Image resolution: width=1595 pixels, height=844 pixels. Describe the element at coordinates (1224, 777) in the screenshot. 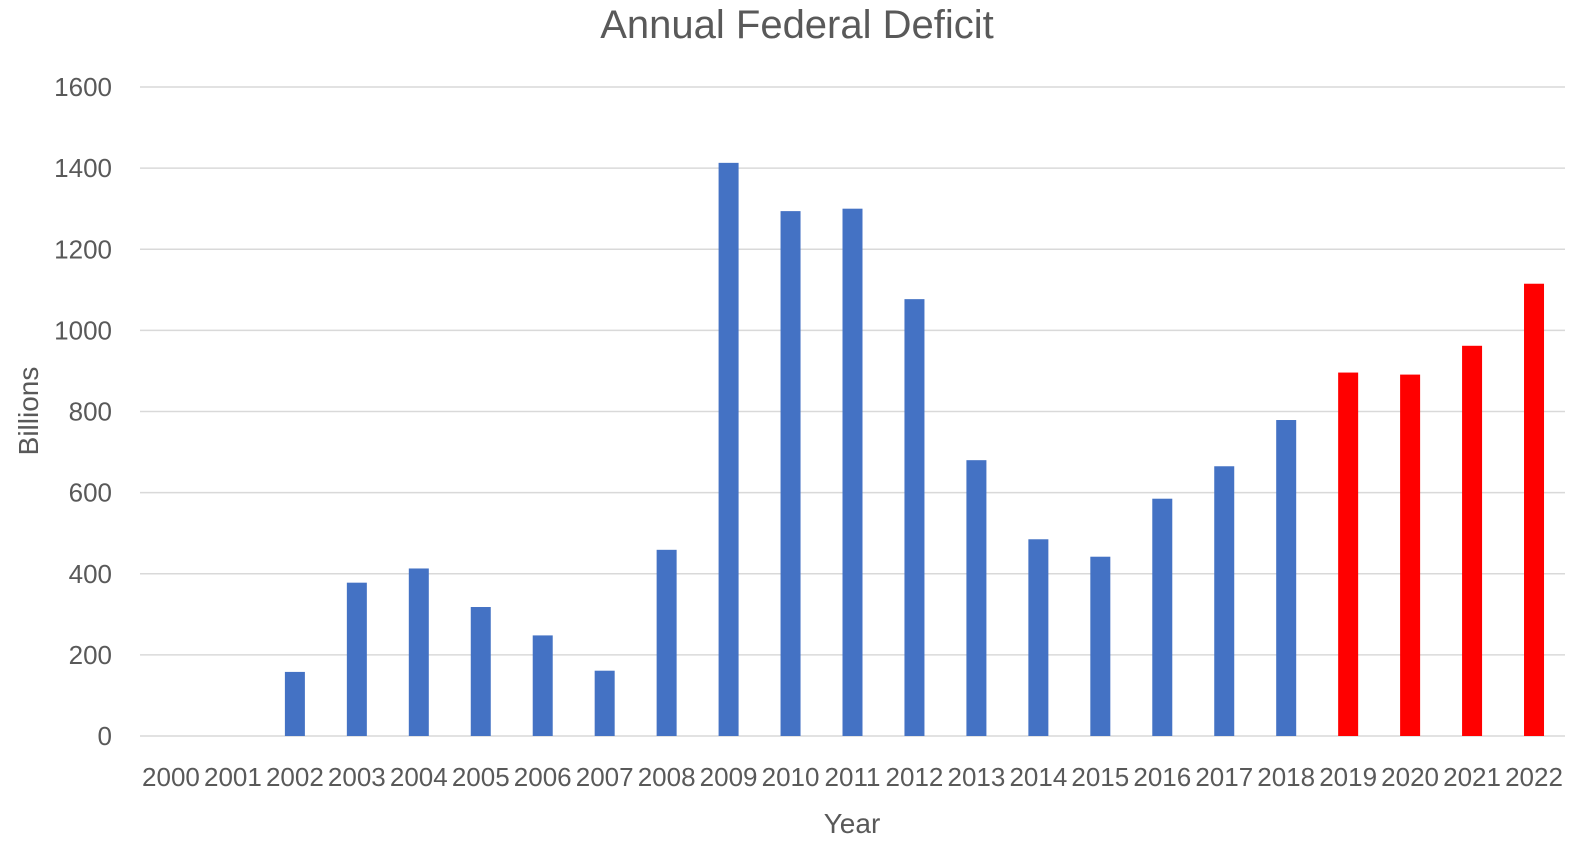

I see `x-tick-label: 2017` at that location.